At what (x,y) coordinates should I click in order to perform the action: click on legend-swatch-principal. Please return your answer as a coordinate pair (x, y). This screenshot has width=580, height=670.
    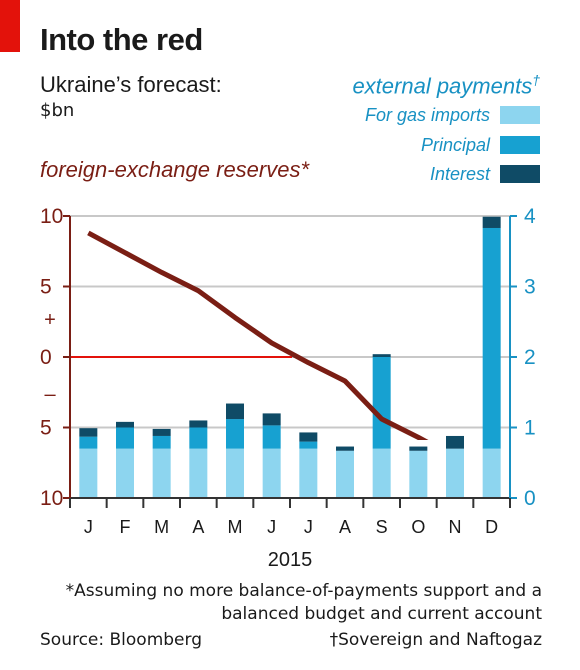
    Looking at the image, I should click on (520, 145).